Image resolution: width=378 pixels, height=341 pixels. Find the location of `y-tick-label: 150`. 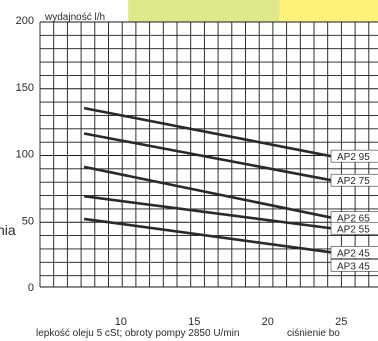

y-tick-label: 150 is located at coordinates (25, 88).